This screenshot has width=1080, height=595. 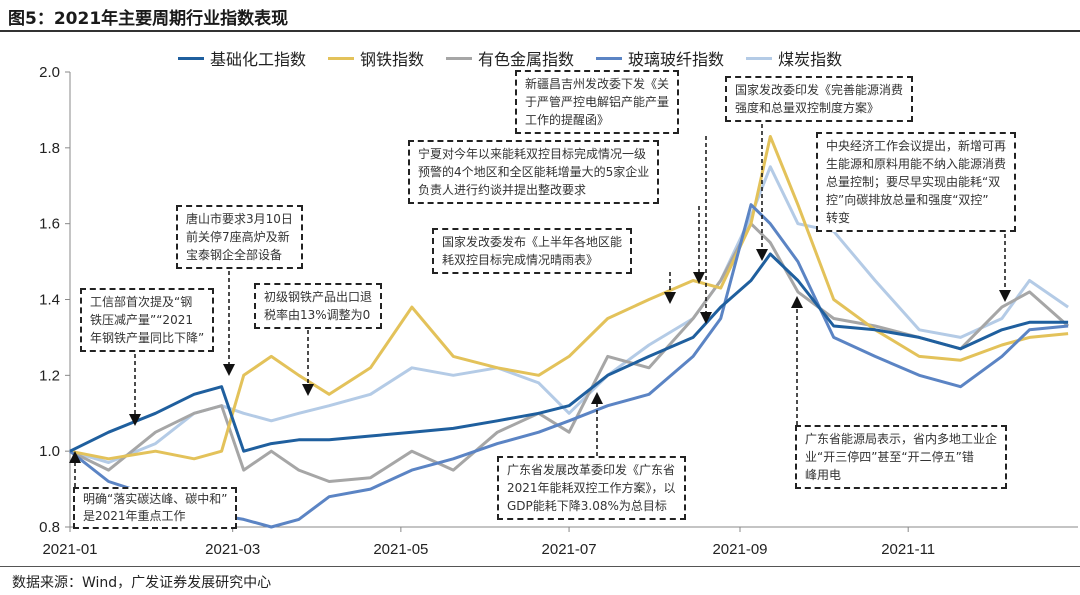 What do you see at coordinates (569, 549) in the screenshot?
I see `x-tick-label: 2021-07` at bounding box center [569, 549].